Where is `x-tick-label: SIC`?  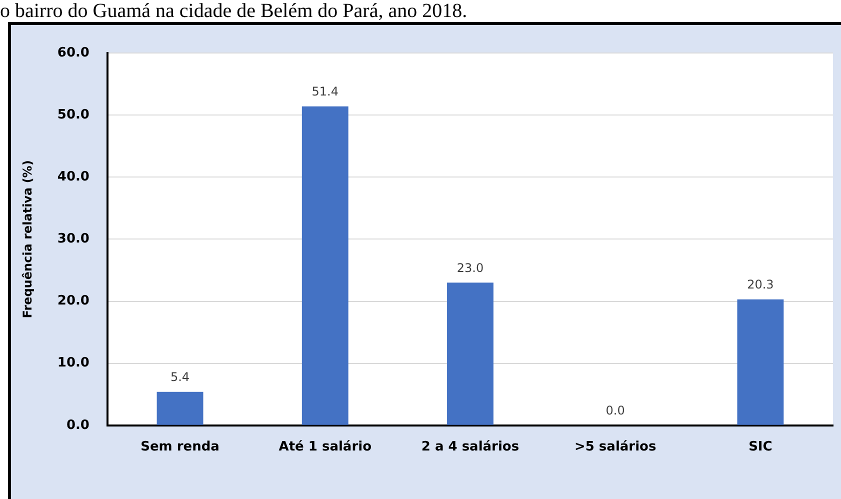 x-tick-label: SIC is located at coordinates (760, 447).